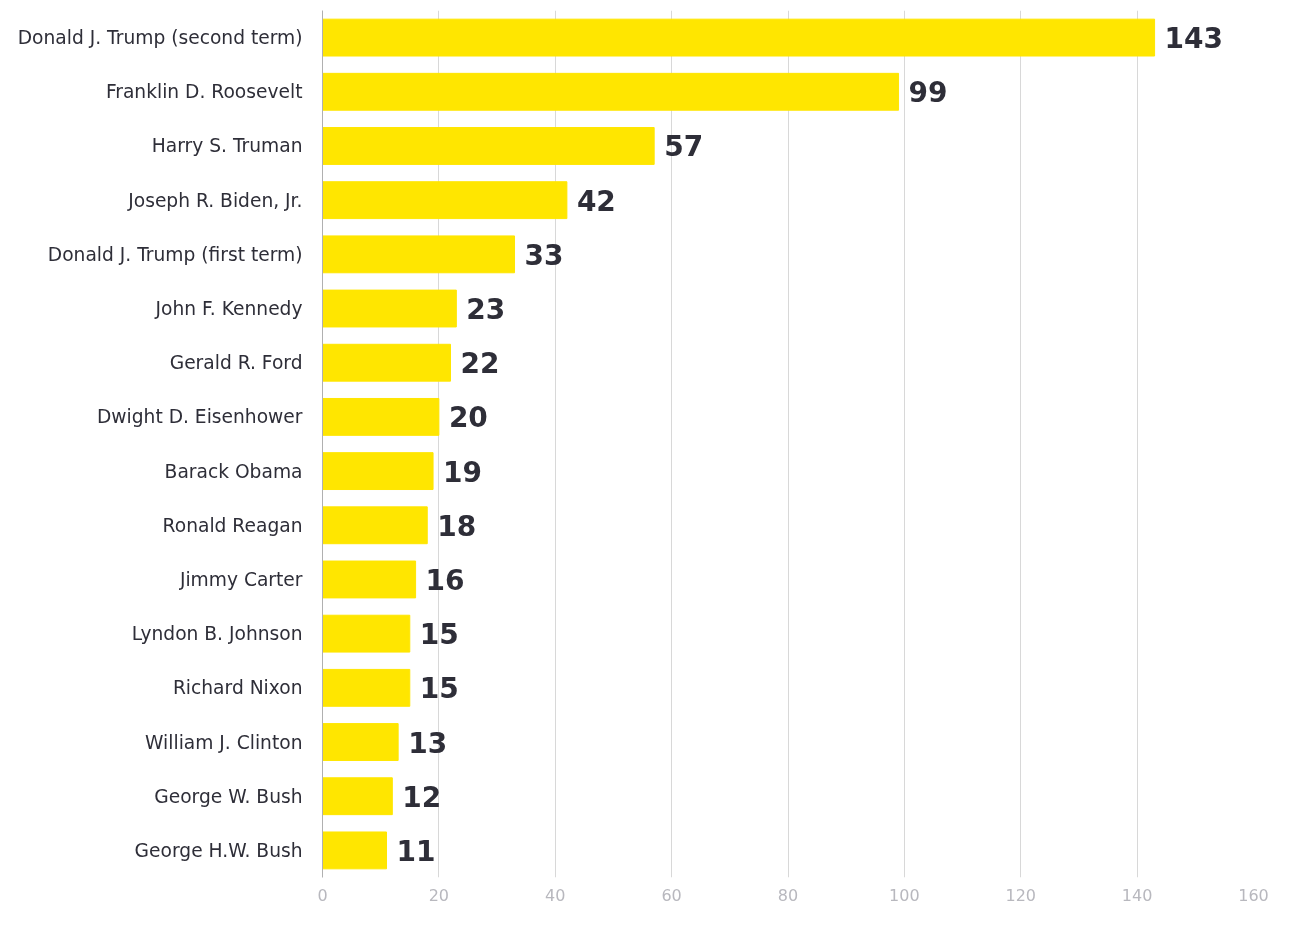 Image resolution: width=1293 pixels, height=927 pixels. What do you see at coordinates (1253, 895) in the screenshot?
I see `x-tick-label: 160` at bounding box center [1253, 895].